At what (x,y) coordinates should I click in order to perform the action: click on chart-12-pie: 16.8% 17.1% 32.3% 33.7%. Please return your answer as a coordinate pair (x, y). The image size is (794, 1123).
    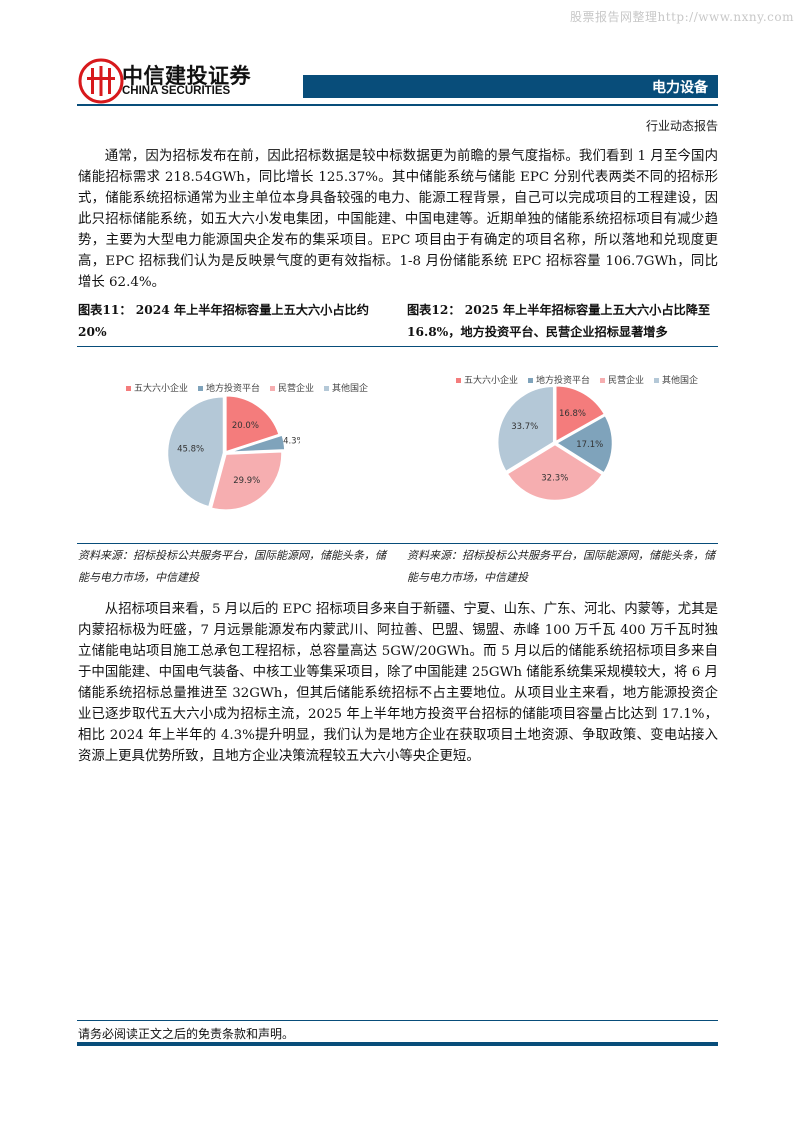
    Looking at the image, I should click on (555, 443).